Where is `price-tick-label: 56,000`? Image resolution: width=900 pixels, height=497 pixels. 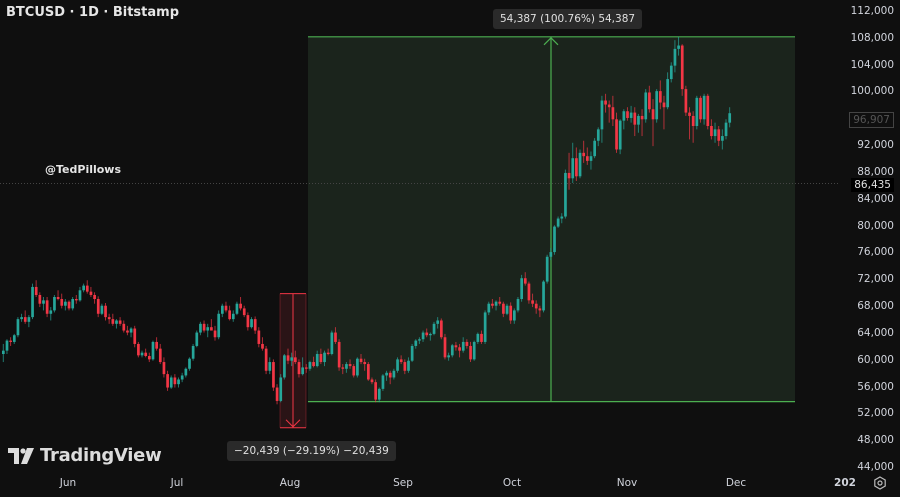 price-tick-label: 56,000 is located at coordinates (875, 386).